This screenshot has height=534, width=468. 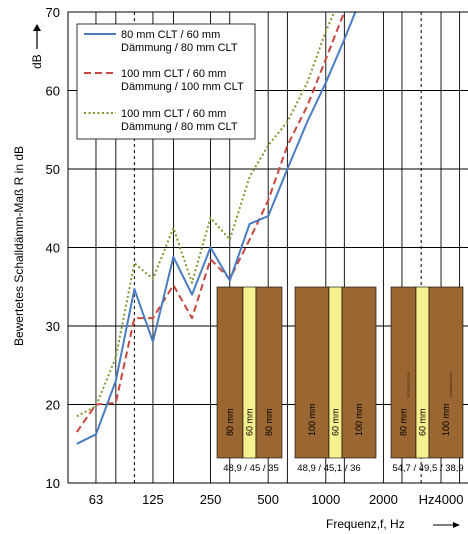 I want to click on y-tick-label: 40, so click(x=53, y=248).